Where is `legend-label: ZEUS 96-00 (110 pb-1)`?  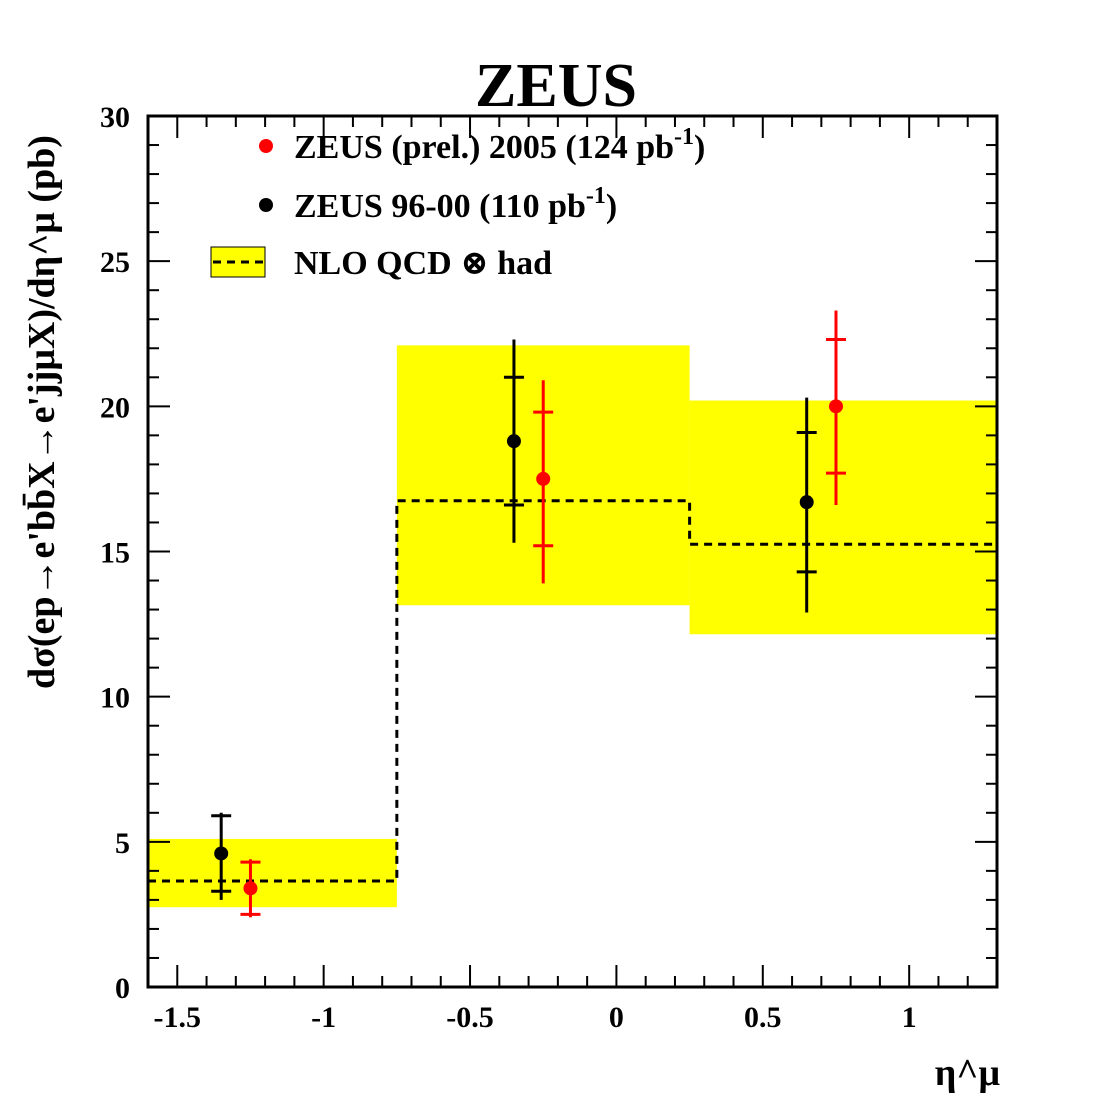
legend-label: ZEUS 96-00 (110 pb-1) is located at coordinates (455, 204).